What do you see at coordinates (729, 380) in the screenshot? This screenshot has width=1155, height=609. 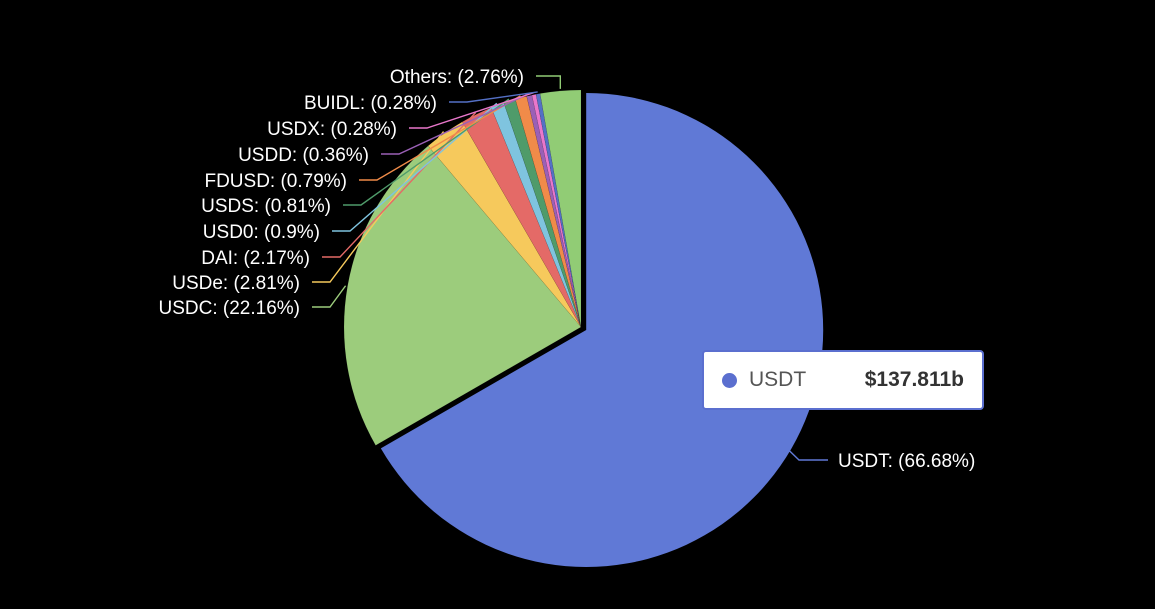 I see `tooltip-series-dot` at bounding box center [729, 380].